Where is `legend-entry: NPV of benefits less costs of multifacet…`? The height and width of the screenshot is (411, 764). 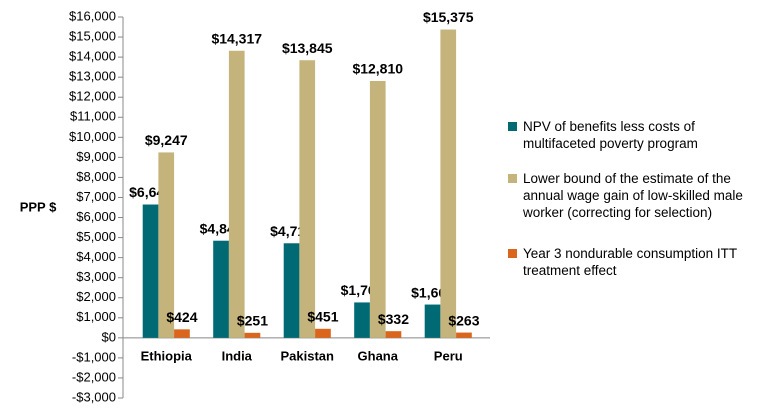
legend-entry: NPV of benefits less costs of multifacet… is located at coordinates (633, 135).